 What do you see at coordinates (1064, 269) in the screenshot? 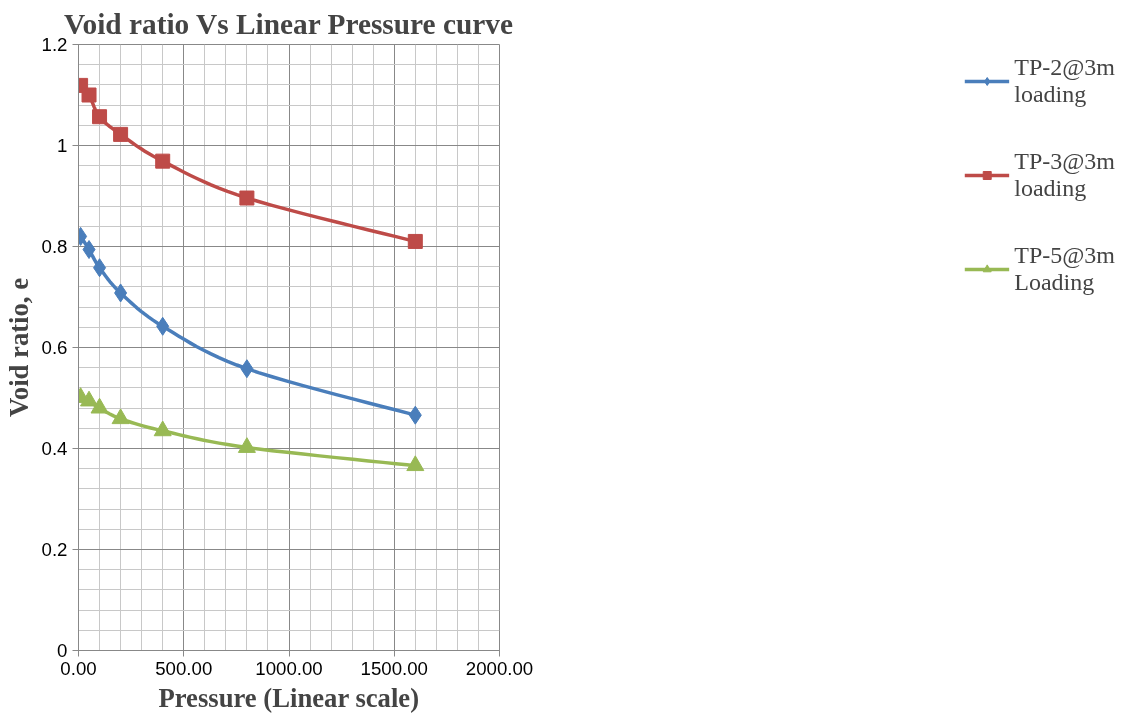
I see `legend-label: TP-5@3m Loading` at bounding box center [1064, 269].